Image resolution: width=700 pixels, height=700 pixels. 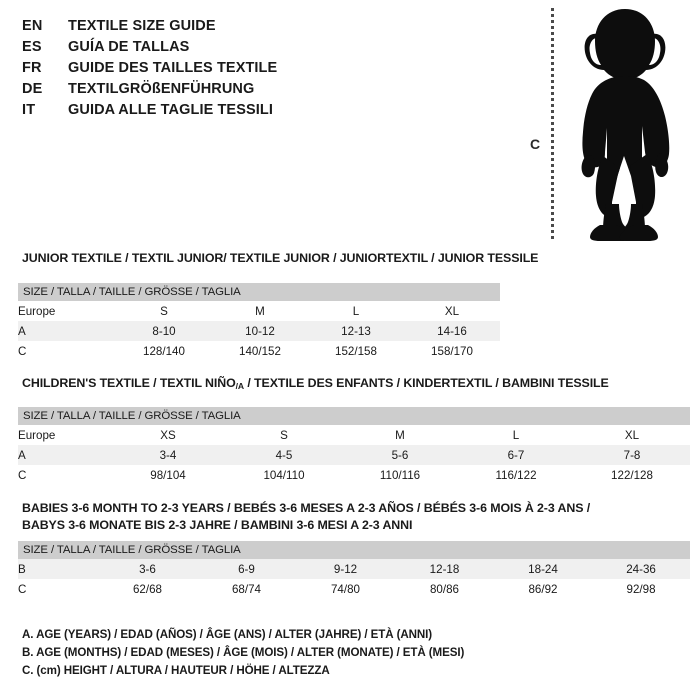 I want to click on children-heading-sub: /A, so click(x=240, y=386).